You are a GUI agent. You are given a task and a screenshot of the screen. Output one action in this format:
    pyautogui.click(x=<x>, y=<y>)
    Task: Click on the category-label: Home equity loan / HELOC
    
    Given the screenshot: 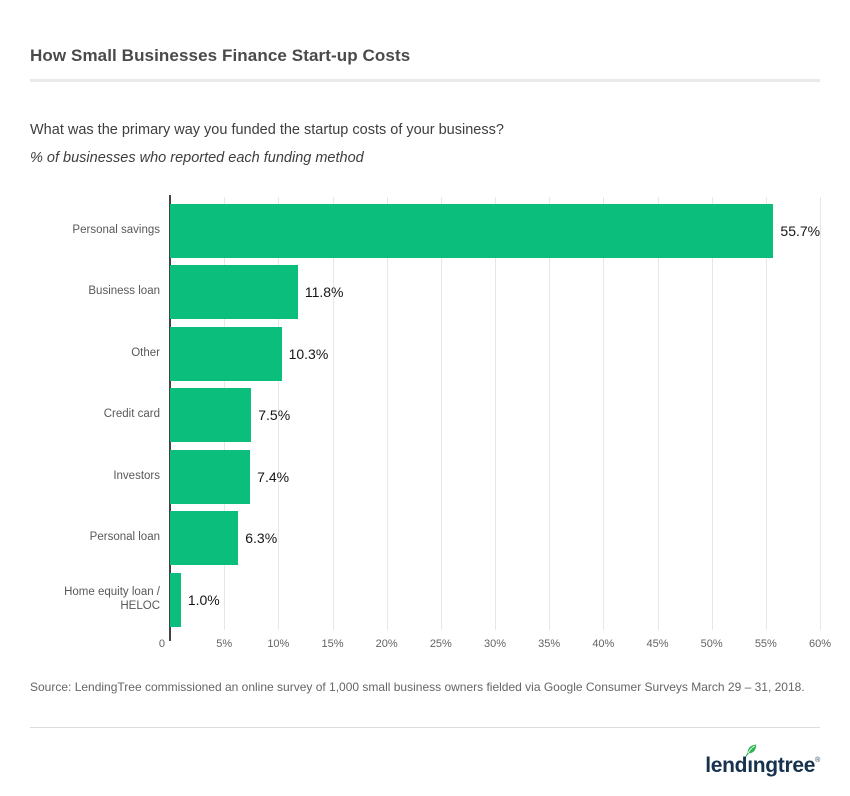 What is the action you would take?
    pyautogui.click(x=112, y=598)
    